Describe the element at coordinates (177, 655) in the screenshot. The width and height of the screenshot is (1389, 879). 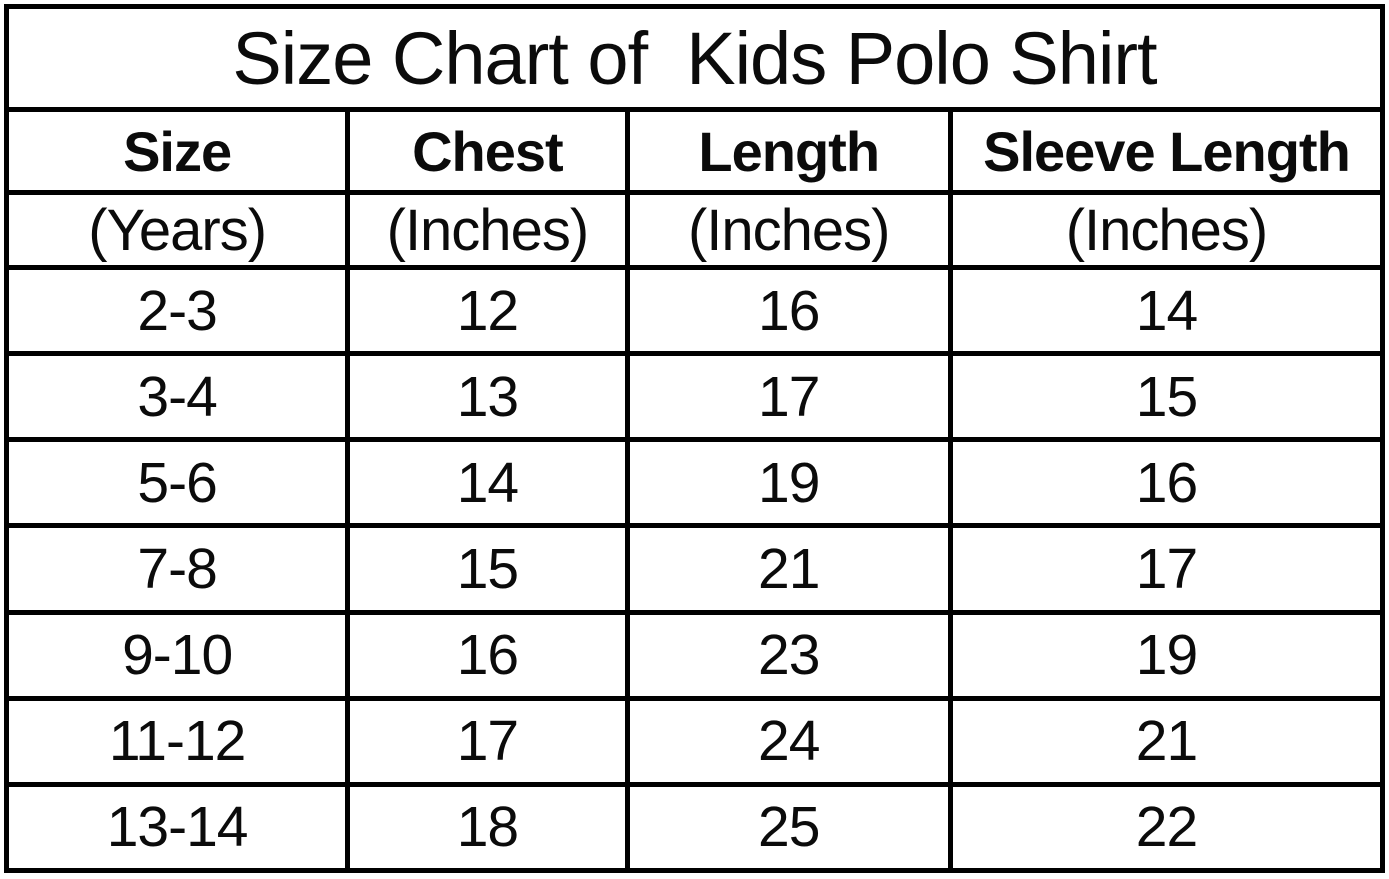
I see `cell-size: 9-10` at that location.